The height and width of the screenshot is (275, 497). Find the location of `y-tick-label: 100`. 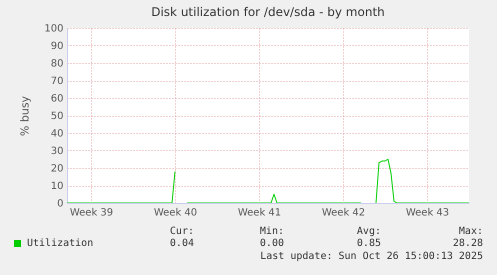

y-tick-label: 100 is located at coordinates (54, 29).